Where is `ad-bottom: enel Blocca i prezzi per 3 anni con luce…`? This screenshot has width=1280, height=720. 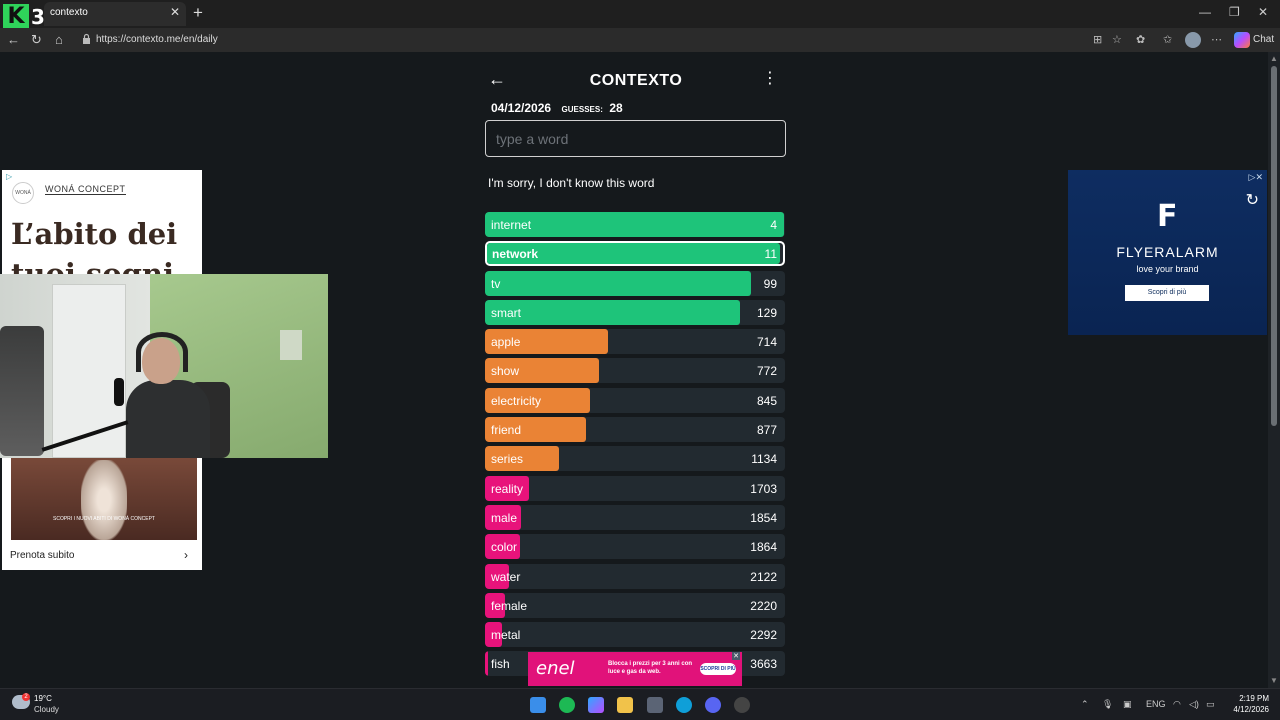
ad-bottom: enel Blocca i prezzi per 3 anni con luce… is located at coordinates (635, 669).